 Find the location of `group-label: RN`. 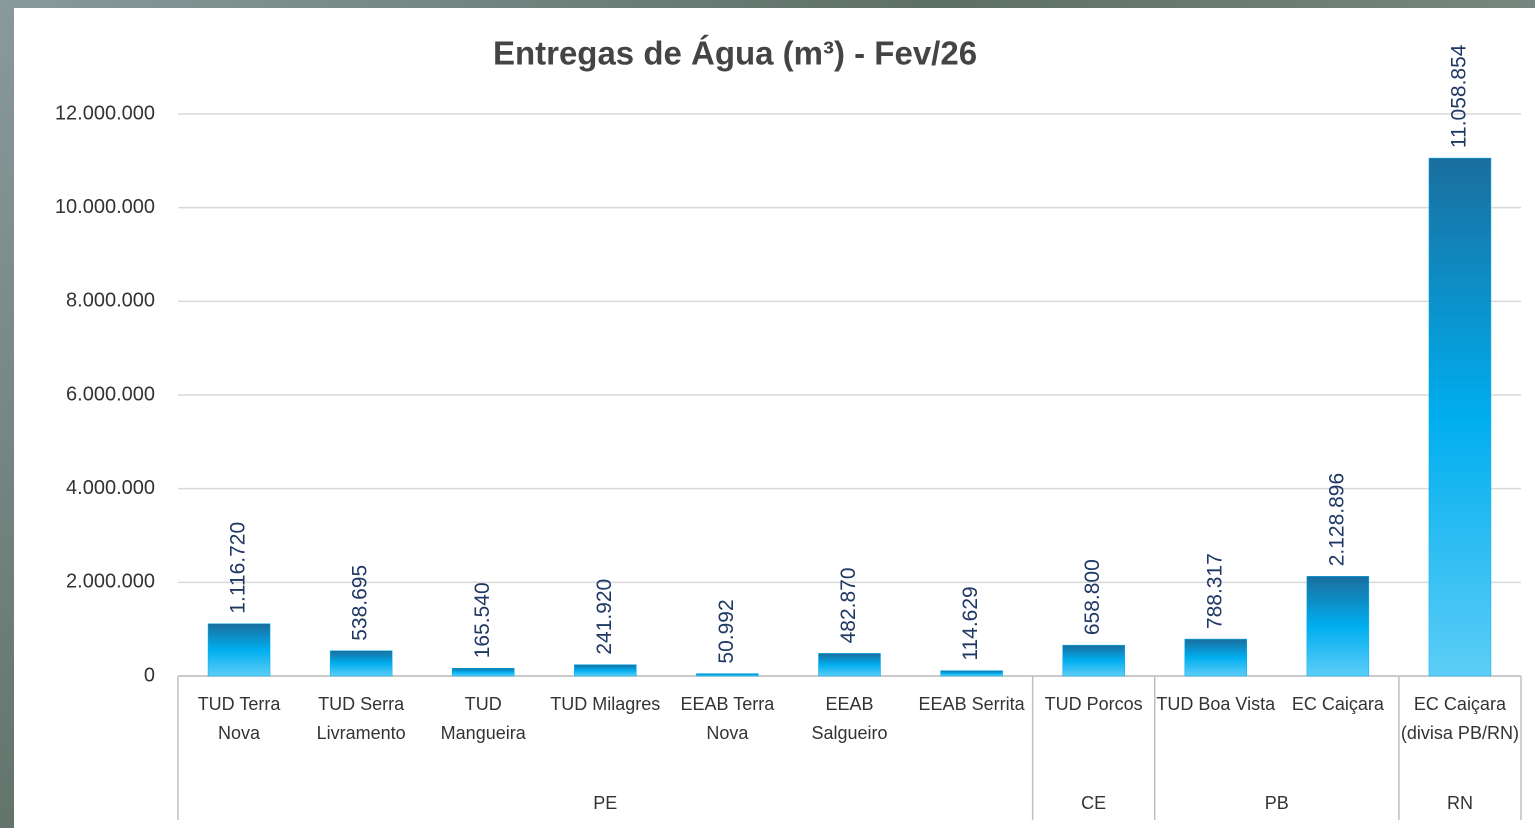

group-label: RN is located at coordinates (1460, 803).